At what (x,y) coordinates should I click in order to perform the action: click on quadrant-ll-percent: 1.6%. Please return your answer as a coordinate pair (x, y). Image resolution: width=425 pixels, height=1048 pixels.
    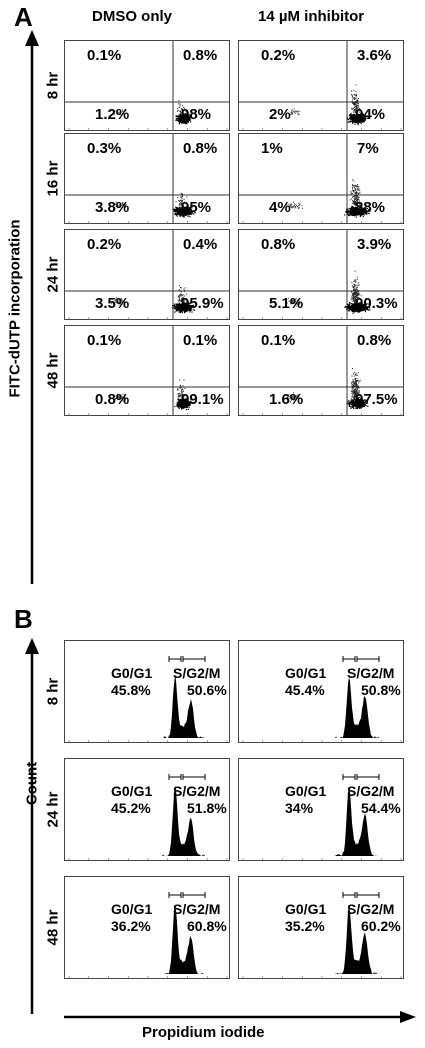
    Looking at the image, I should click on (286, 399).